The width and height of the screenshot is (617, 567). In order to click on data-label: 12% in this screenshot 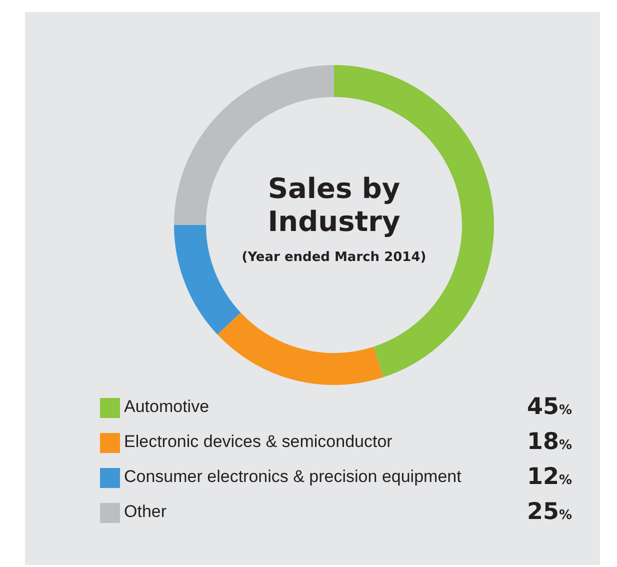, I will do `click(549, 477)`.